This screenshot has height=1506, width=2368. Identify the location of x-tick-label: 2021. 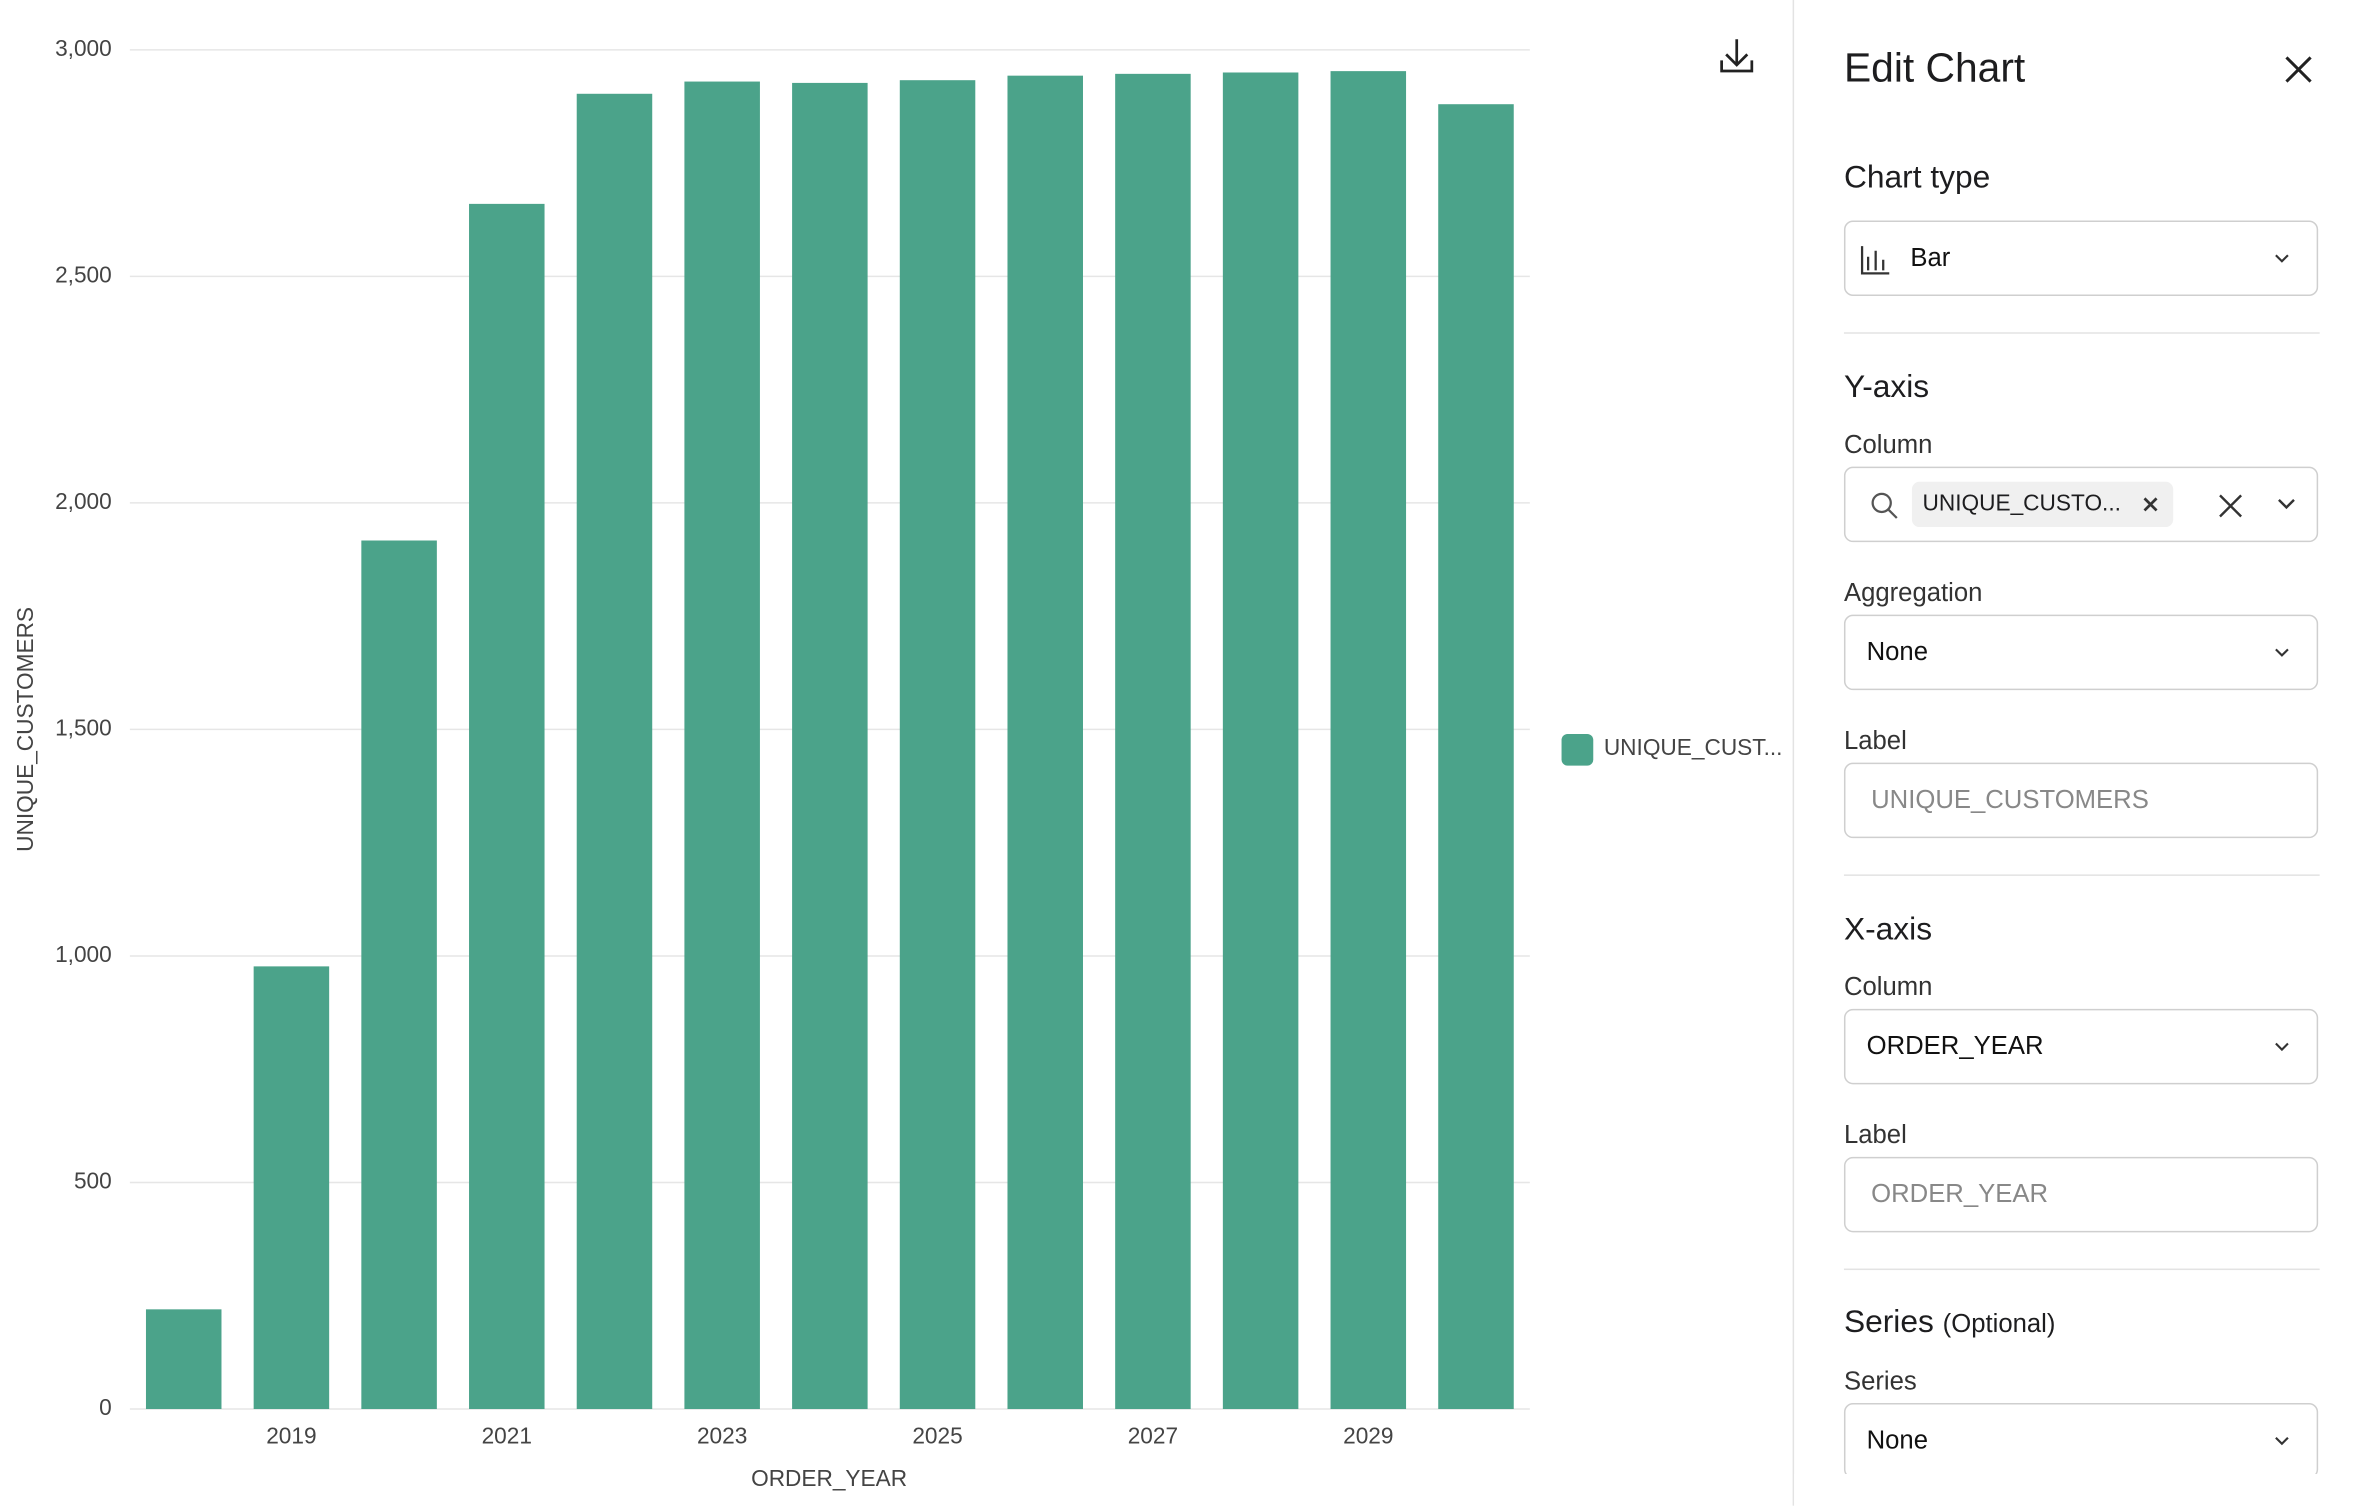
(507, 1436).